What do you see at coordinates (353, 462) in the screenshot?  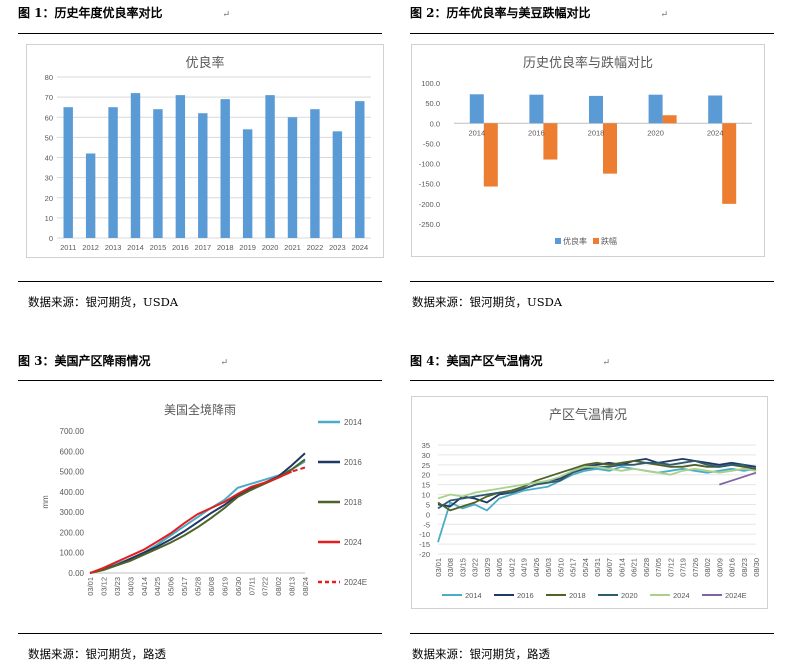 I see `fig3-legend-label: 2016` at bounding box center [353, 462].